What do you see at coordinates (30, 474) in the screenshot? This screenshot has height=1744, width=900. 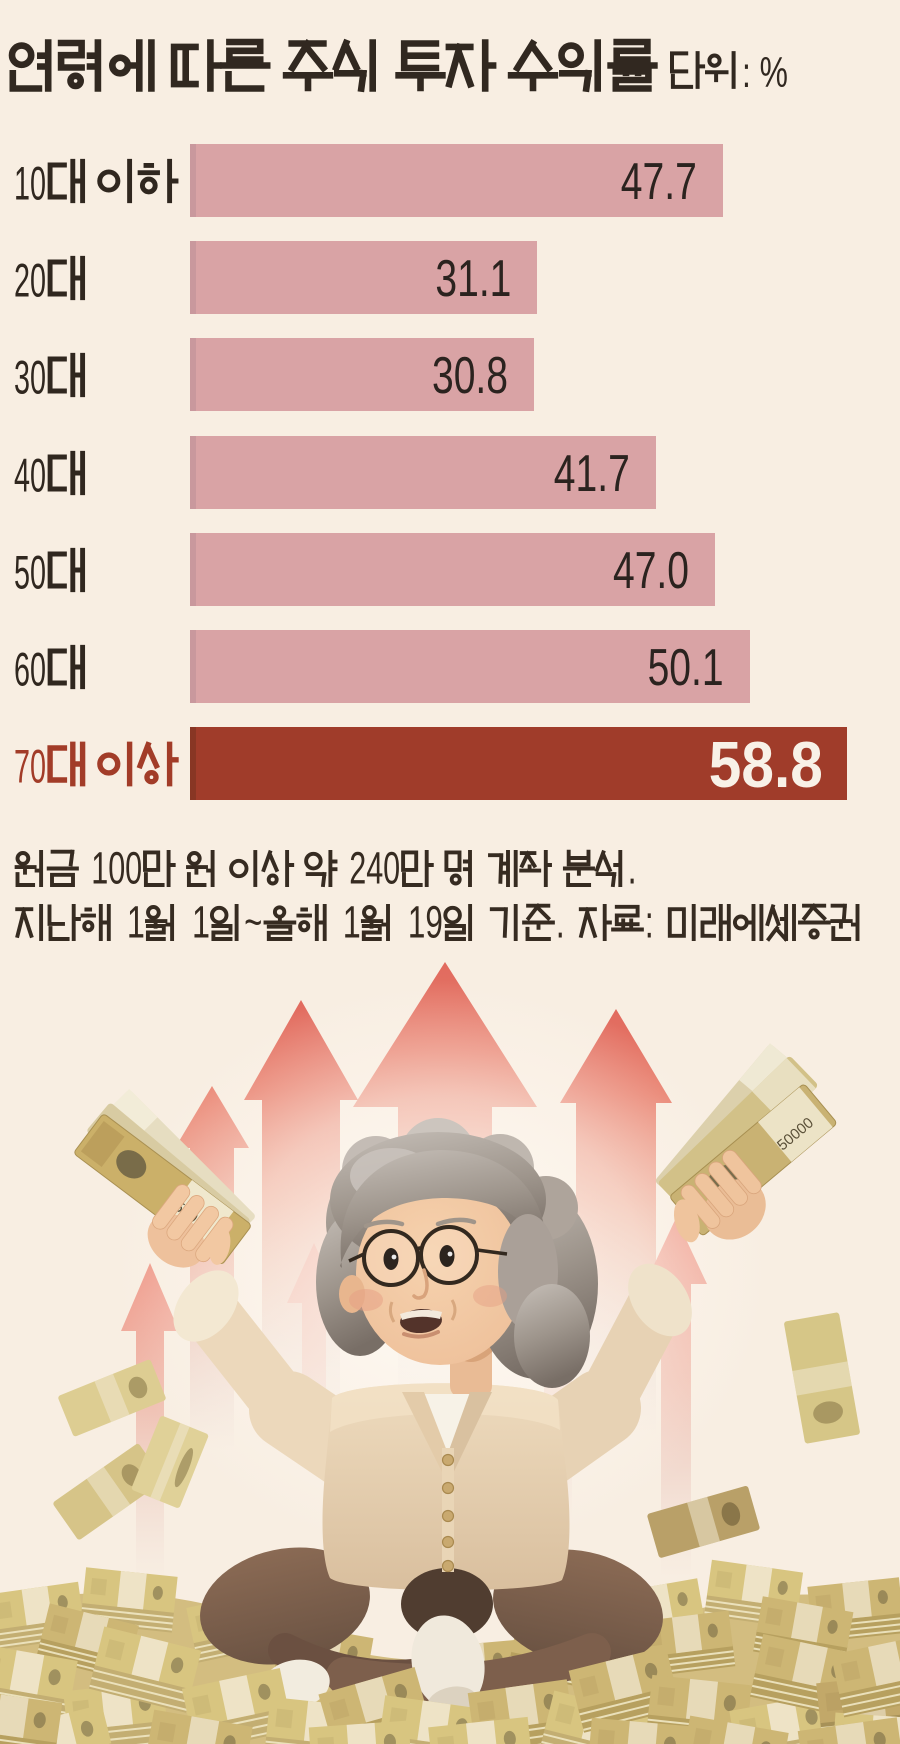 I see `svg-text: 40` at bounding box center [30, 474].